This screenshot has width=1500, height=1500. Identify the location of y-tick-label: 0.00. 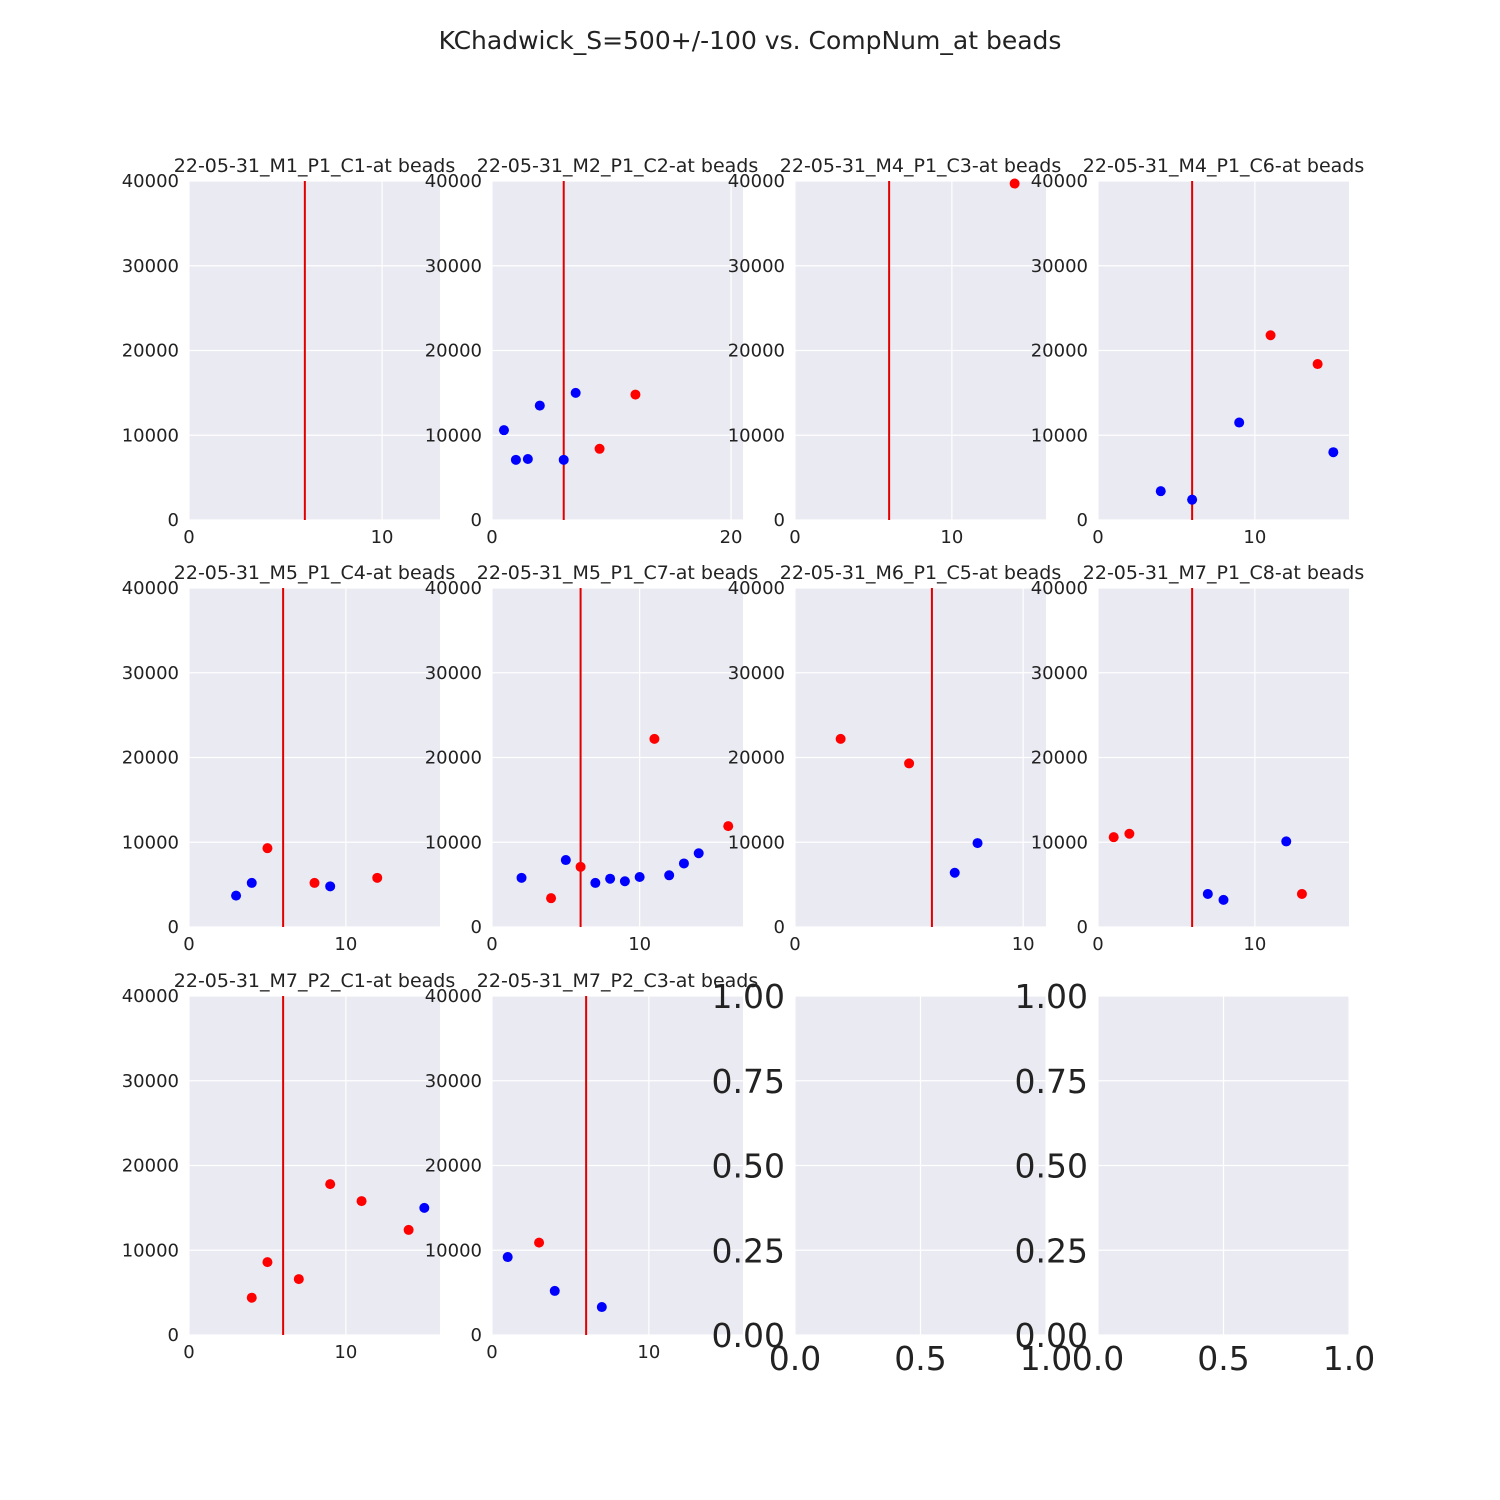
(748, 1335).